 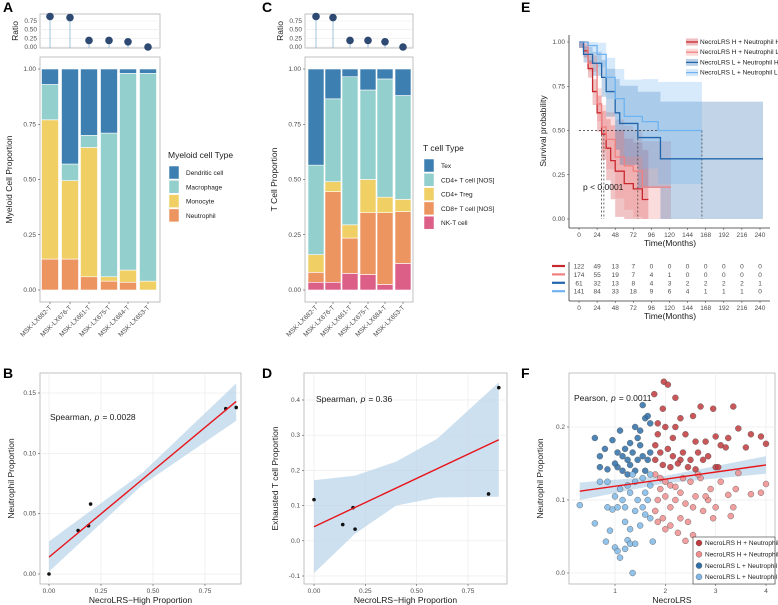 What do you see at coordinates (558, 219) in the screenshot?
I see `y-tick-label: 0.00` at bounding box center [558, 219].